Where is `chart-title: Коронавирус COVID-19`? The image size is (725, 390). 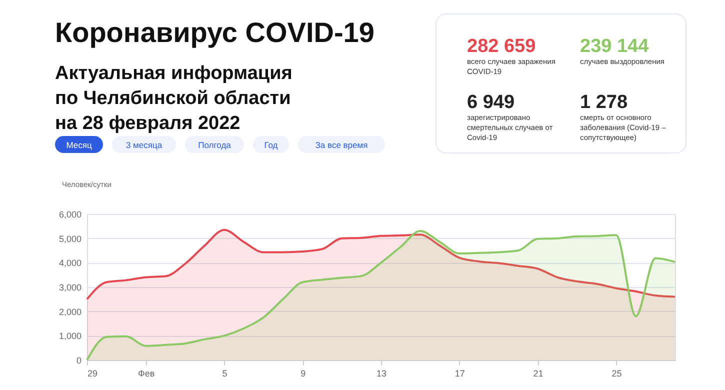
chart-title: Коронавирус COVID-19 is located at coordinates (214, 32).